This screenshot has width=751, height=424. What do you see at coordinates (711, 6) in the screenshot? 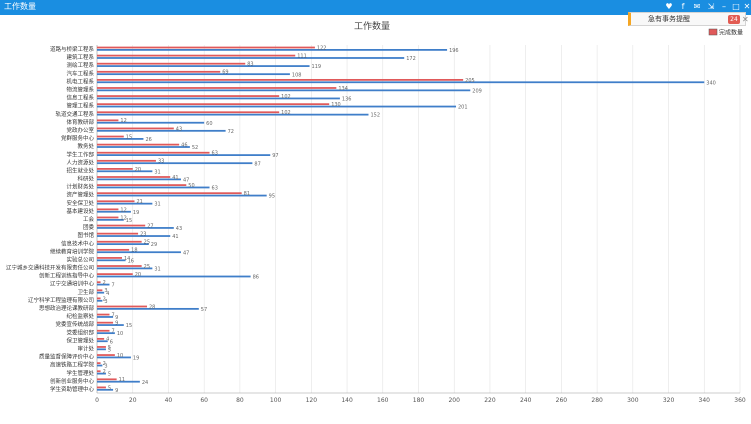
I see `expand-icon: ⇲` at bounding box center [711, 6].